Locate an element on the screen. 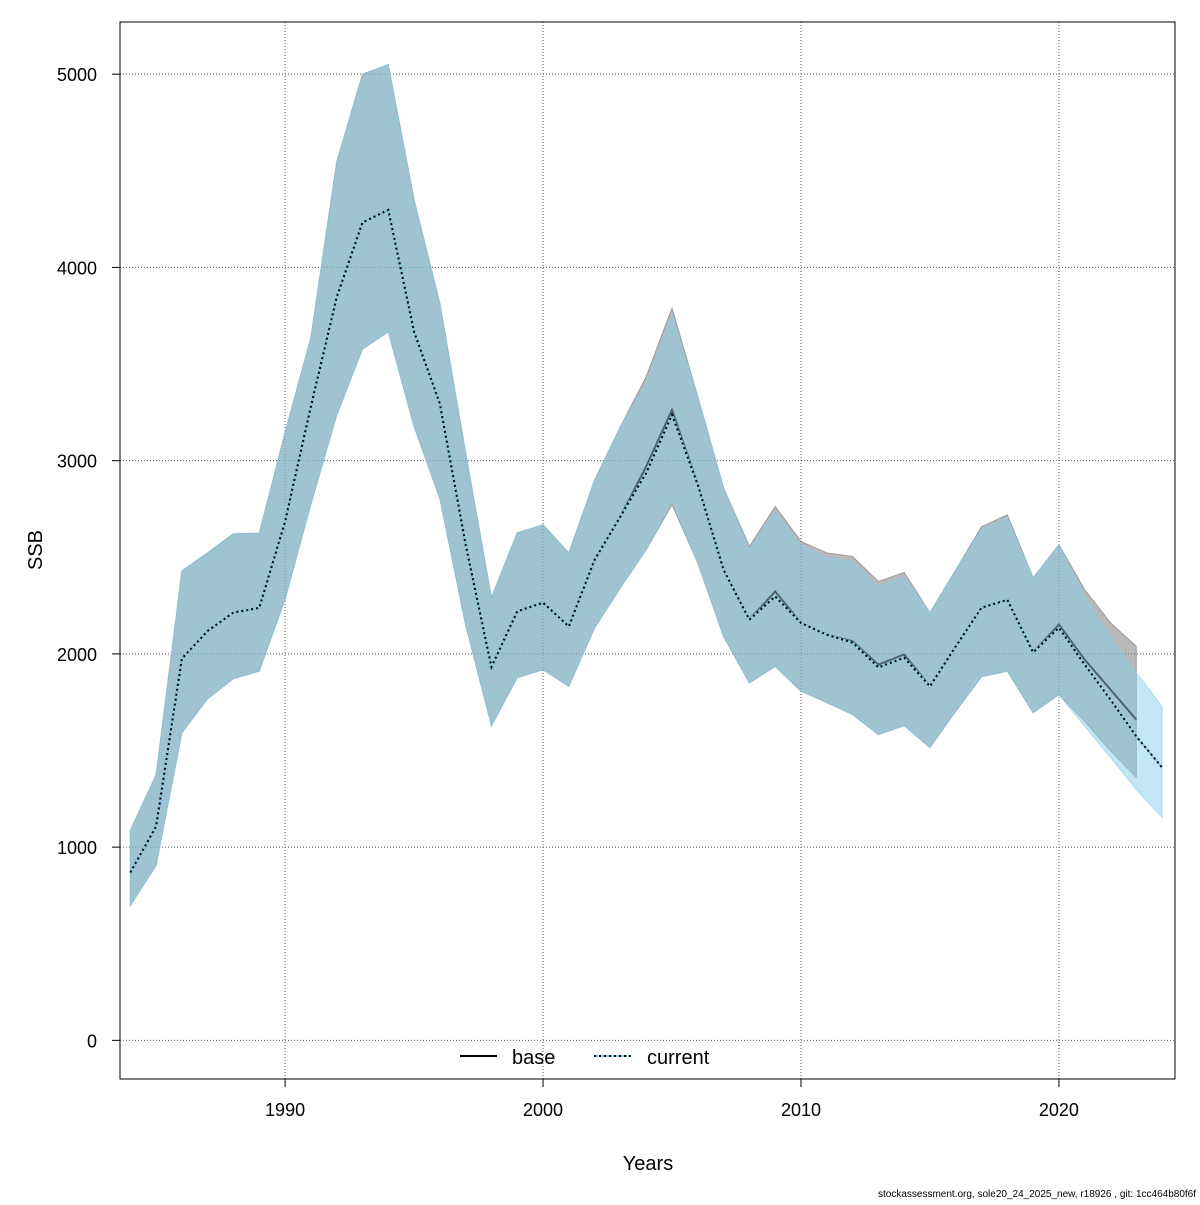 This screenshot has width=1200, height=1205. y-tick-label: 3000 is located at coordinates (77, 462).